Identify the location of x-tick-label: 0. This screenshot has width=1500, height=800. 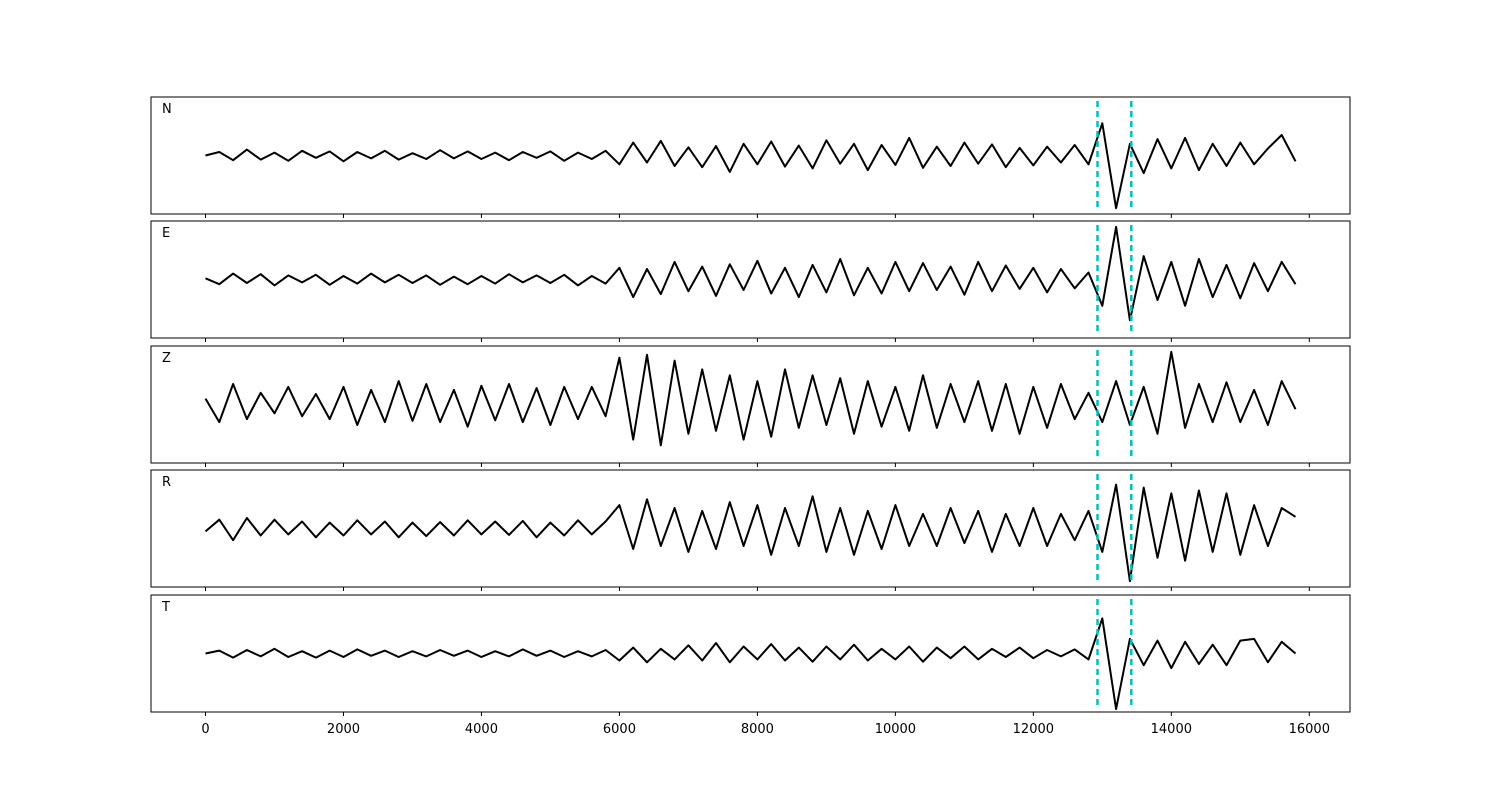
(205, 729).